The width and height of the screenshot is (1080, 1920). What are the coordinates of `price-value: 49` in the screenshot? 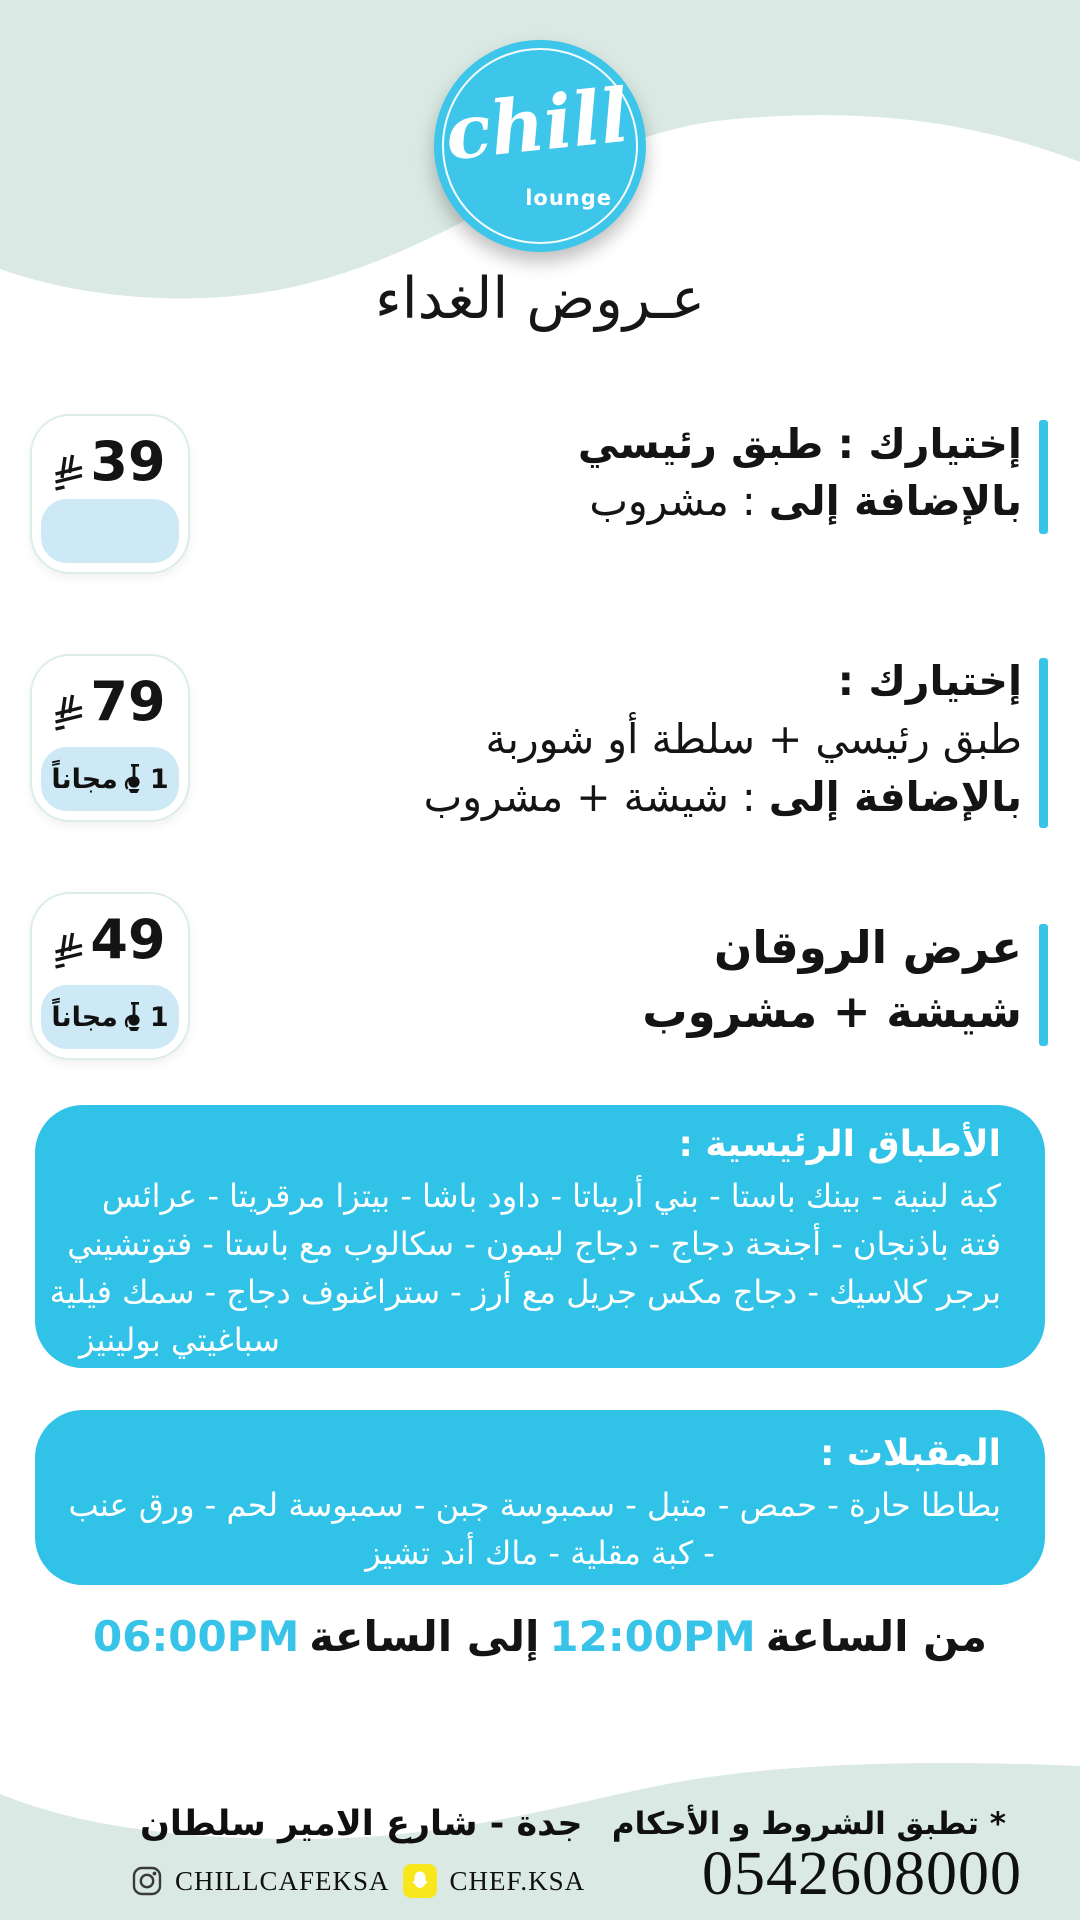 It's located at (128, 939).